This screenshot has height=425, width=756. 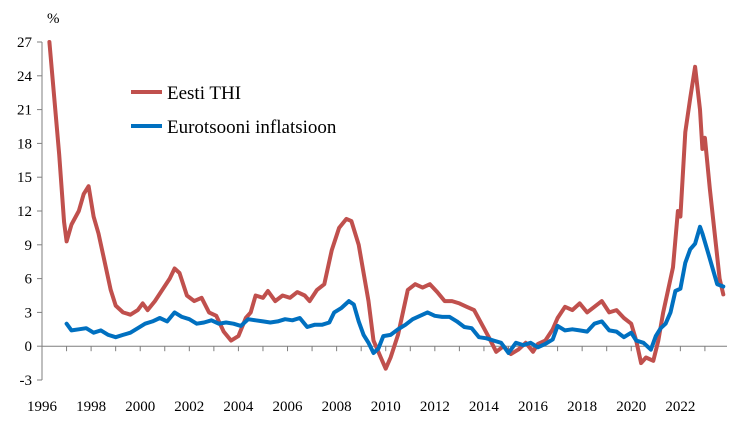 I want to click on y-tick-label: 24, so click(x=25, y=77).